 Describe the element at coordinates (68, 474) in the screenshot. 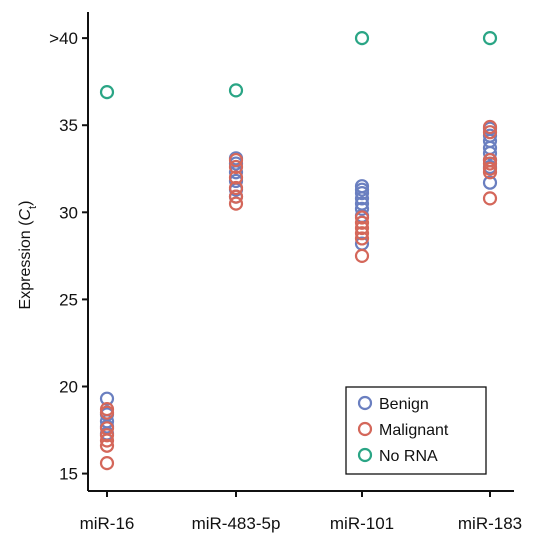

I see `y-tick-label: 15` at that location.